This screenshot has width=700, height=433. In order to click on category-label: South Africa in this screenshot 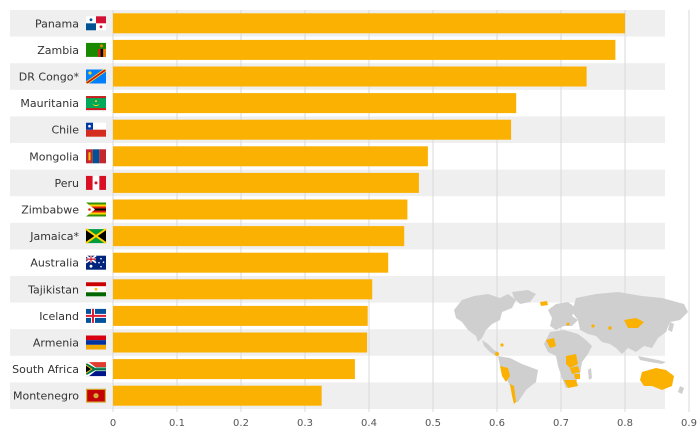, I will do `click(45, 369)`.